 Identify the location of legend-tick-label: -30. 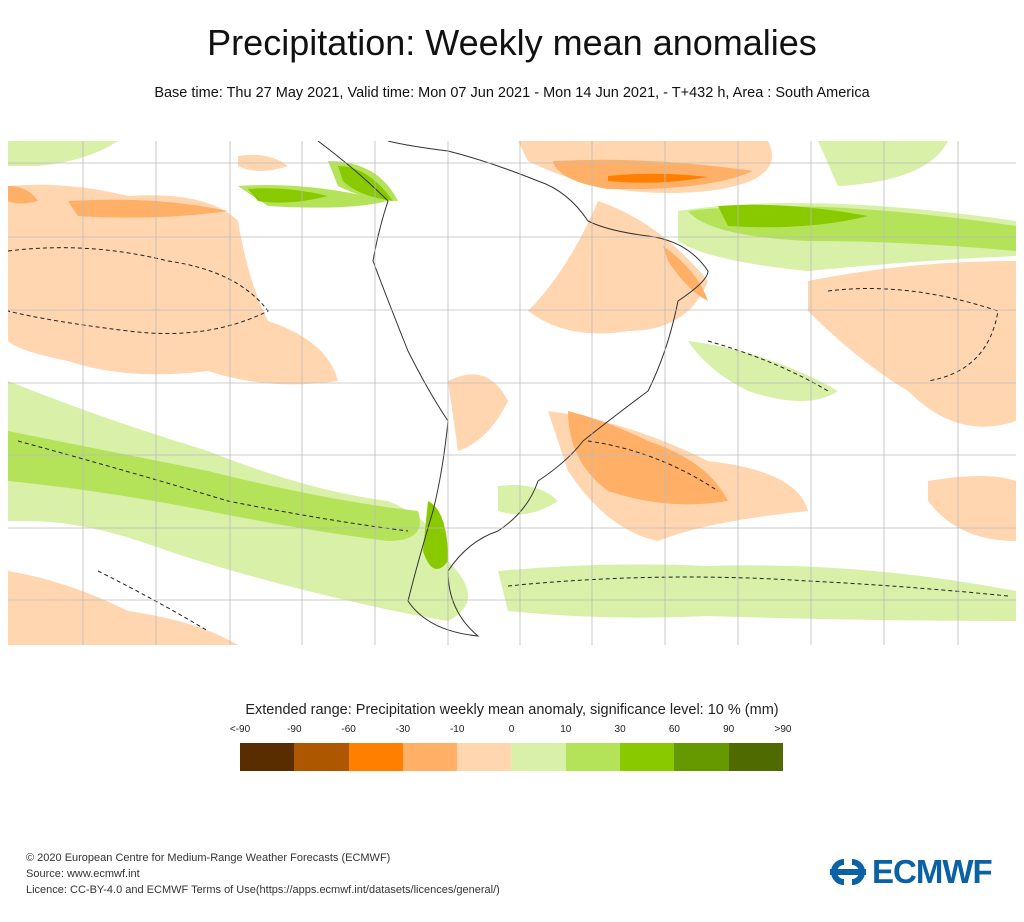
(403, 729).